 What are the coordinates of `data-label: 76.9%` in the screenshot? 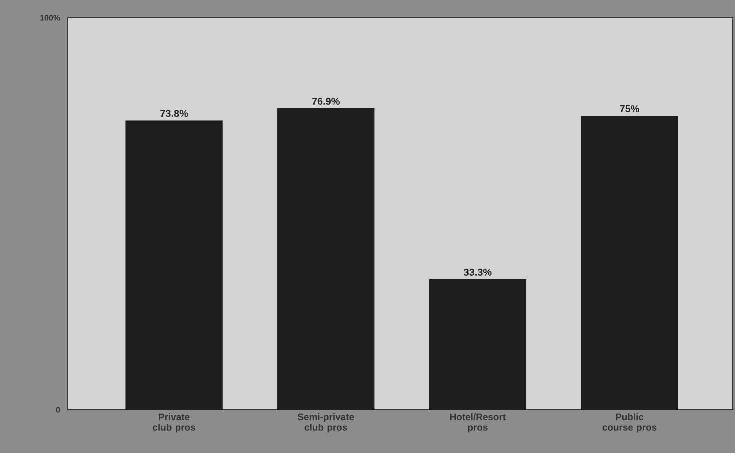 It's located at (326, 102).